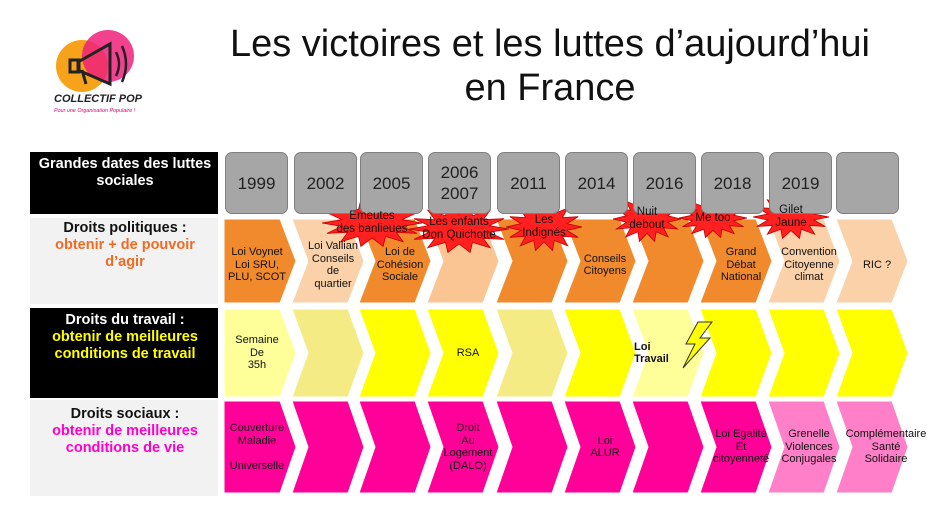  Describe the element at coordinates (550, 88) in the screenshot. I see `title-line-2: en France` at that location.